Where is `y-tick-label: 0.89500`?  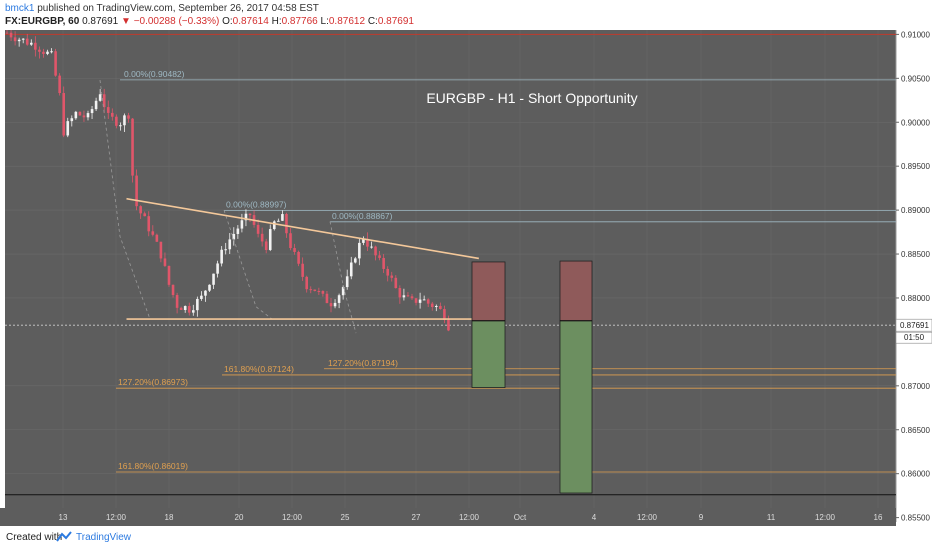
y-tick-label: 0.89500 is located at coordinates (915, 166).